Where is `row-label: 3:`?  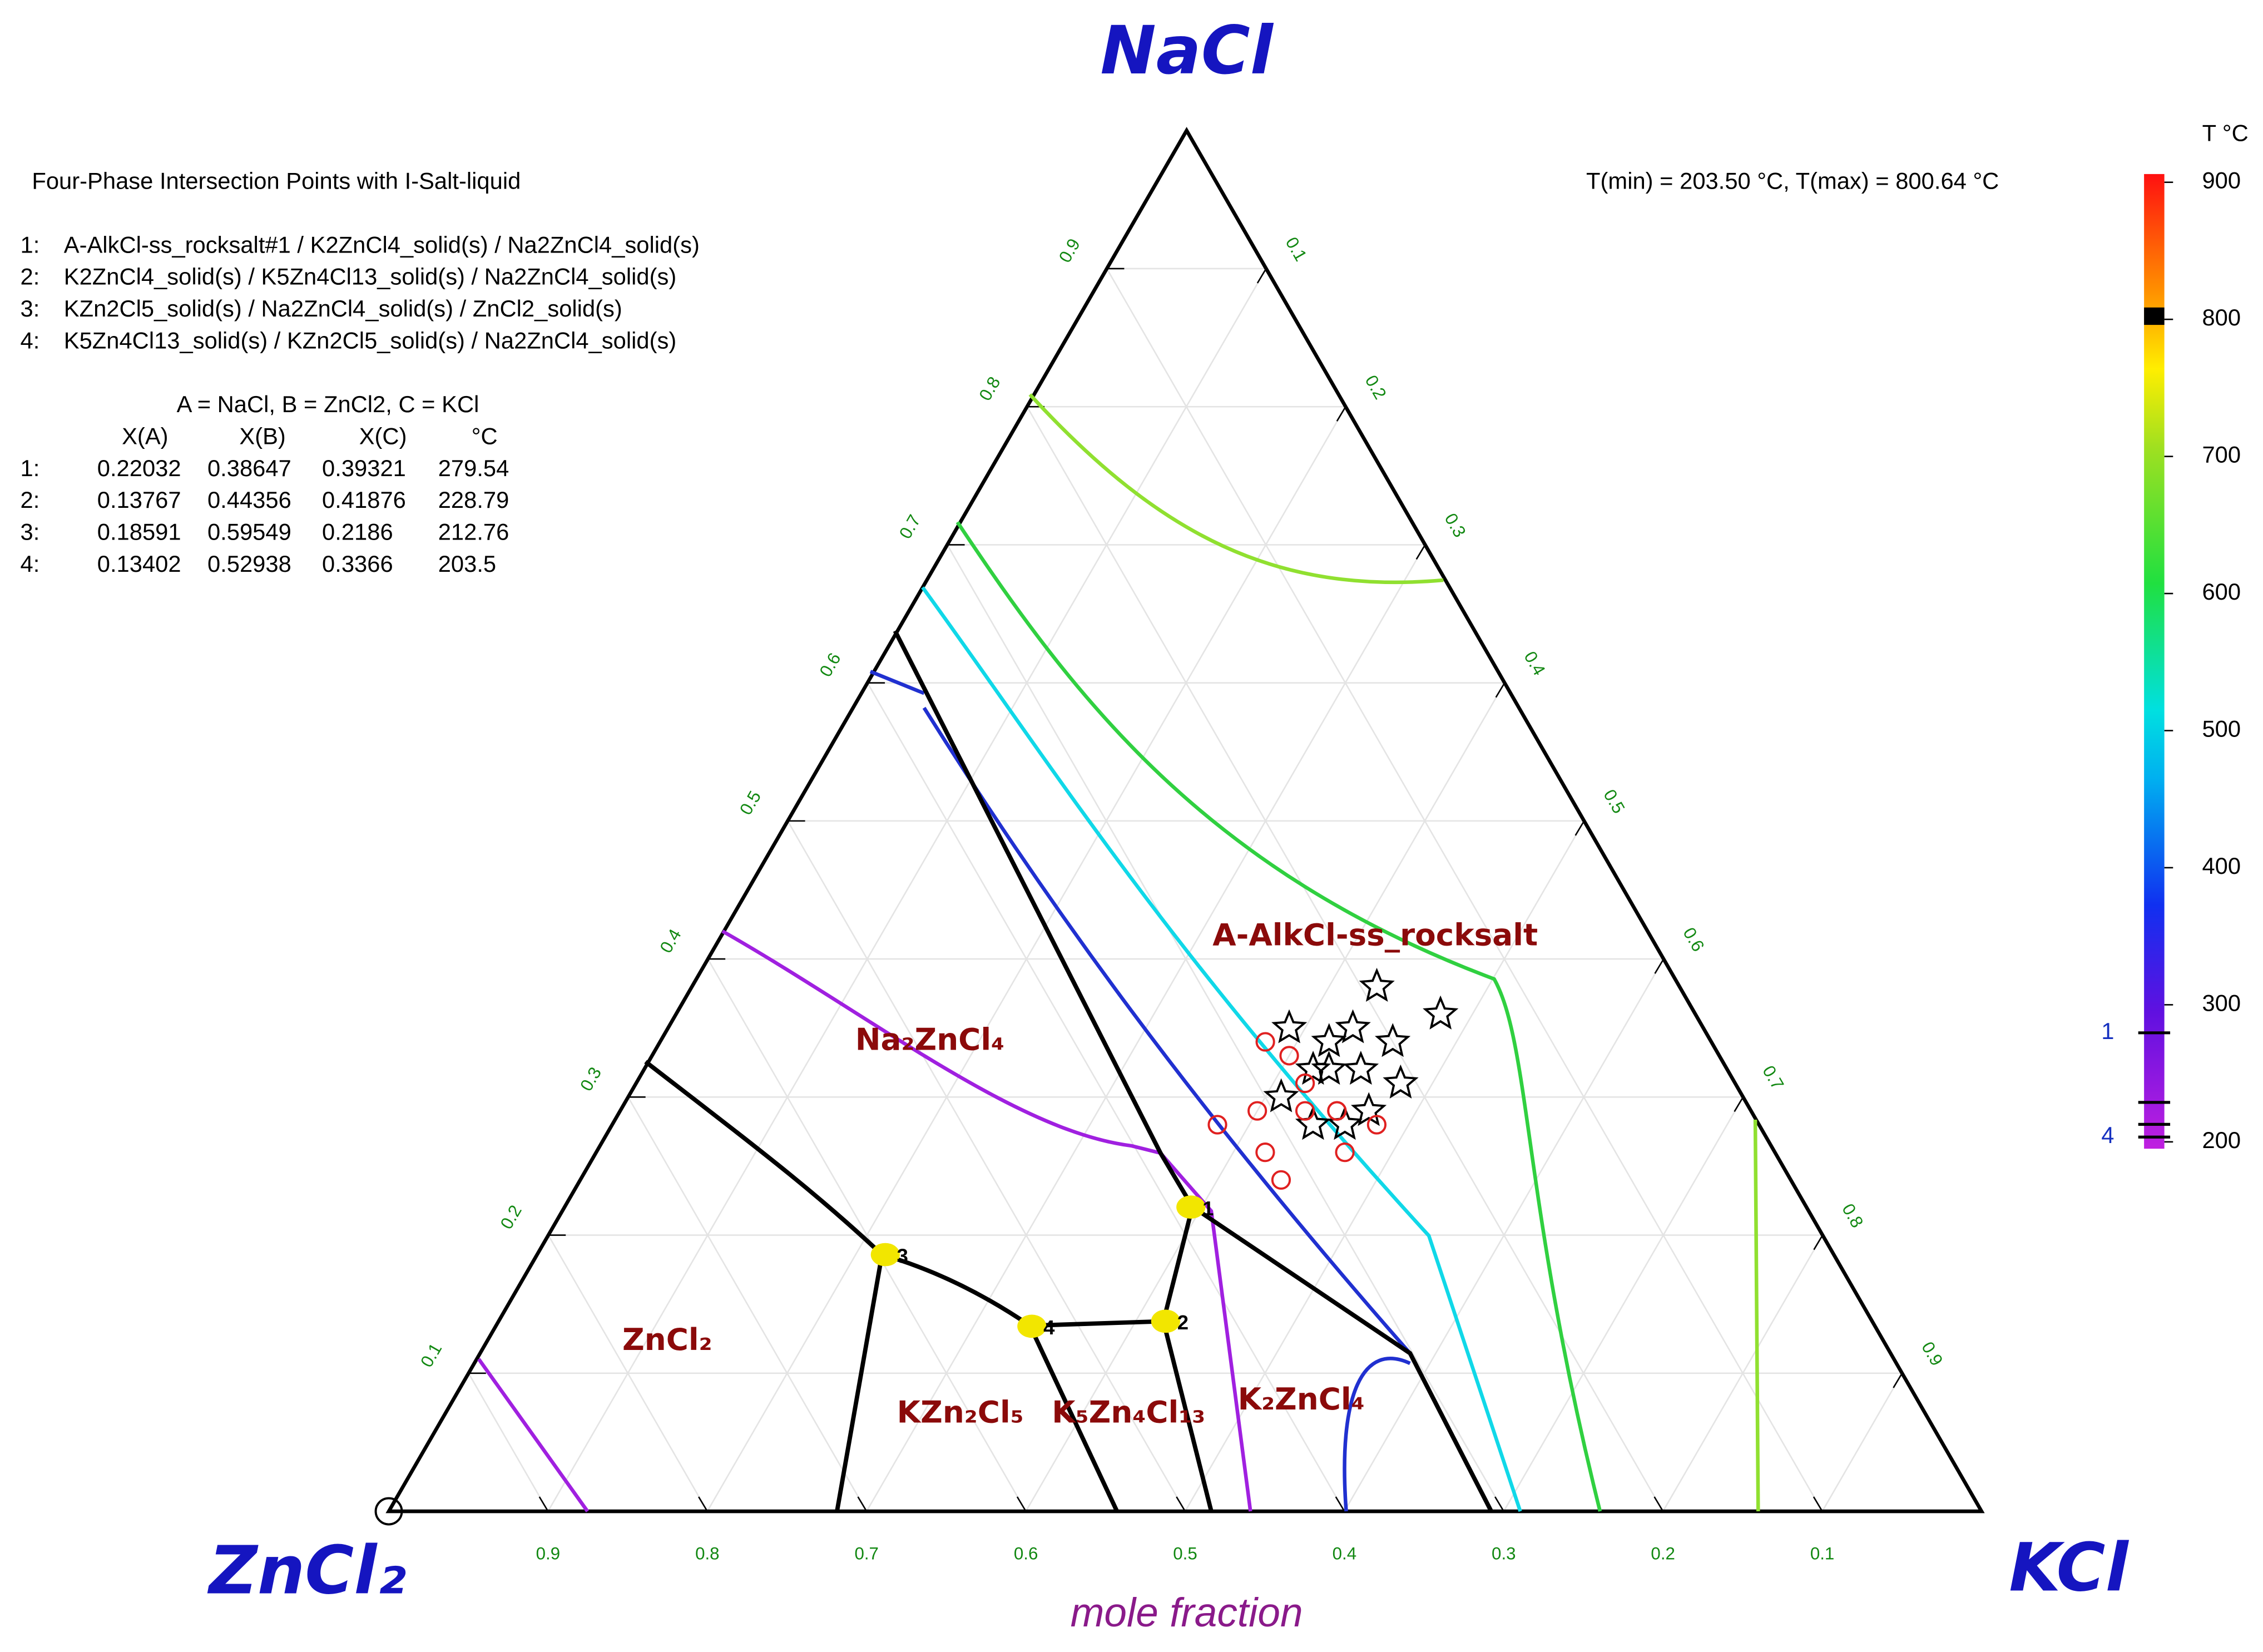 row-label: 3: is located at coordinates (30, 532).